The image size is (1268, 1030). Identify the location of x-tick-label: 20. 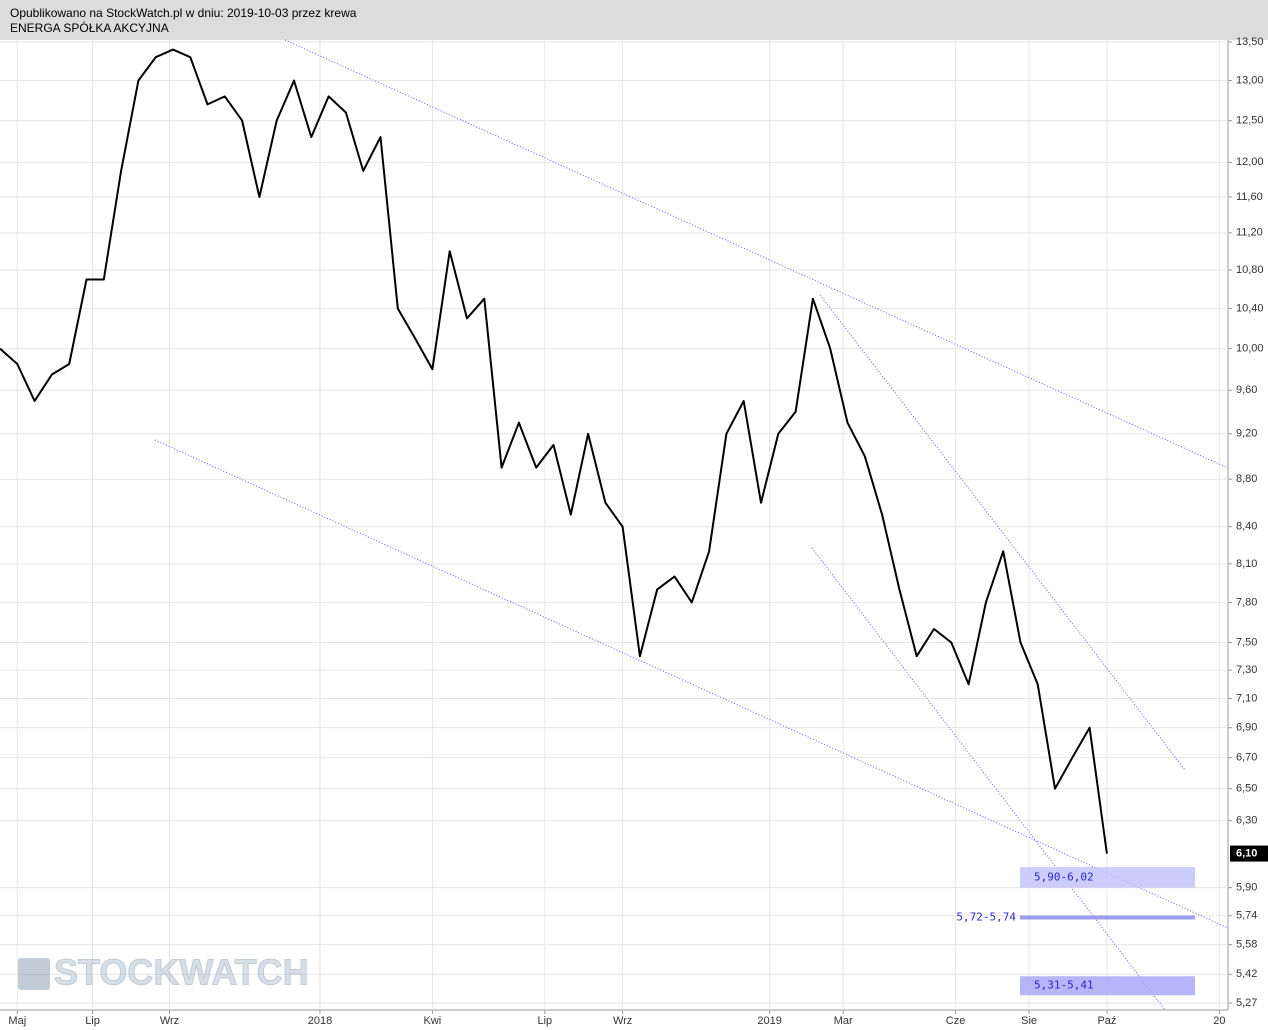
(1219, 1021).